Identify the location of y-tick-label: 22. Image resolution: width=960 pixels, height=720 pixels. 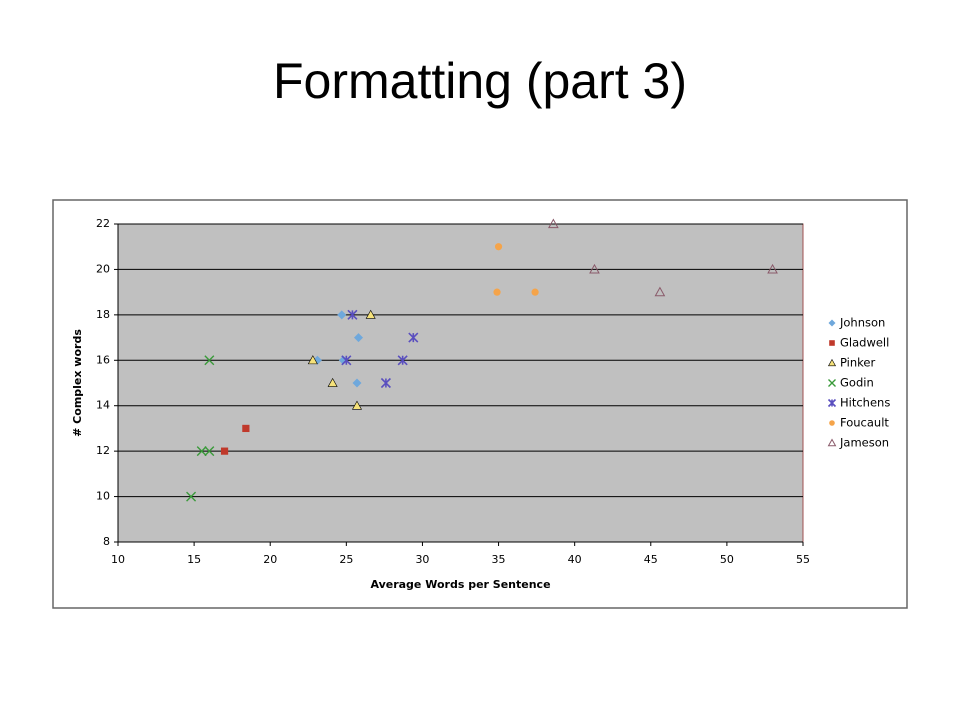
(103, 223).